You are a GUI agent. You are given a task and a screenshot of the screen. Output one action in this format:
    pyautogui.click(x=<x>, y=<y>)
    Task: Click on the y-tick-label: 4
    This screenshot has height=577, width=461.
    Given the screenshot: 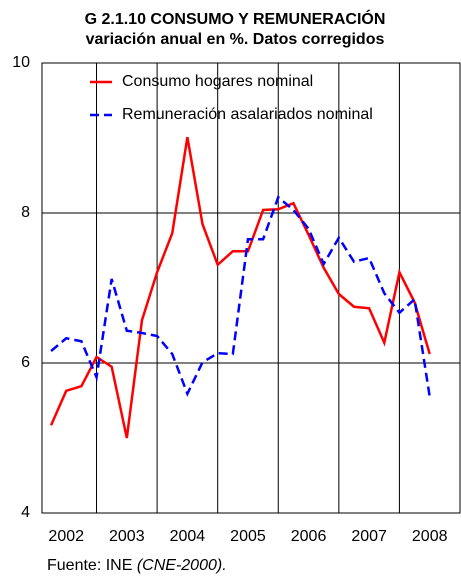 What is the action you would take?
    pyautogui.click(x=25, y=512)
    